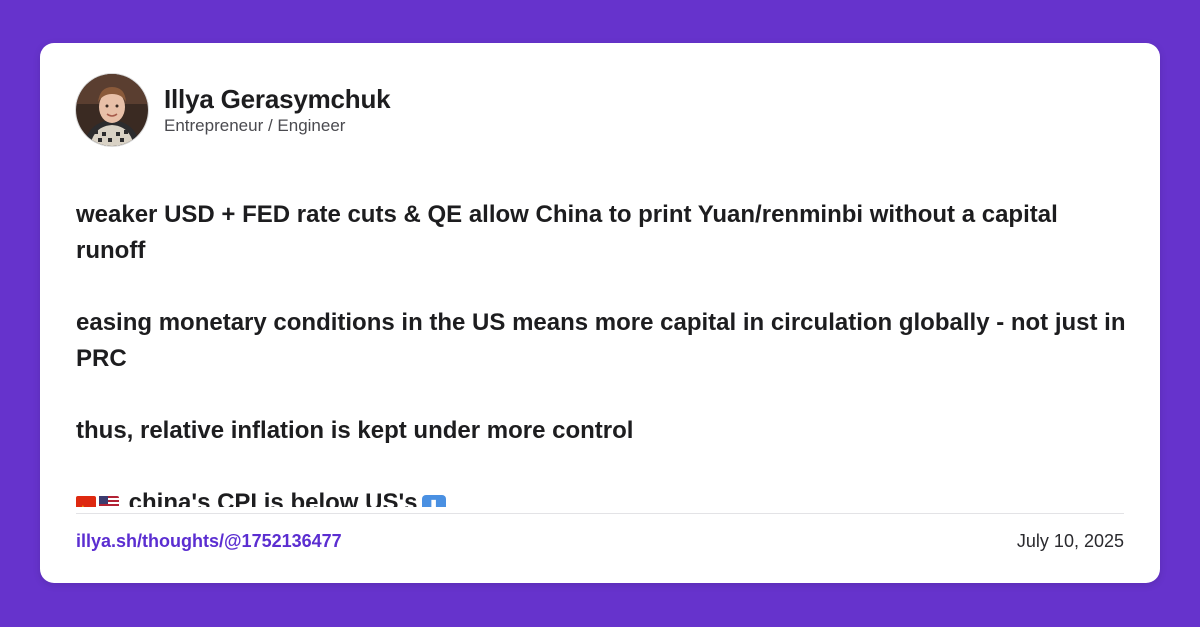 This screenshot has width=1200, height=627. Describe the element at coordinates (600, 513) in the screenshot. I see `footer-divider` at that location.